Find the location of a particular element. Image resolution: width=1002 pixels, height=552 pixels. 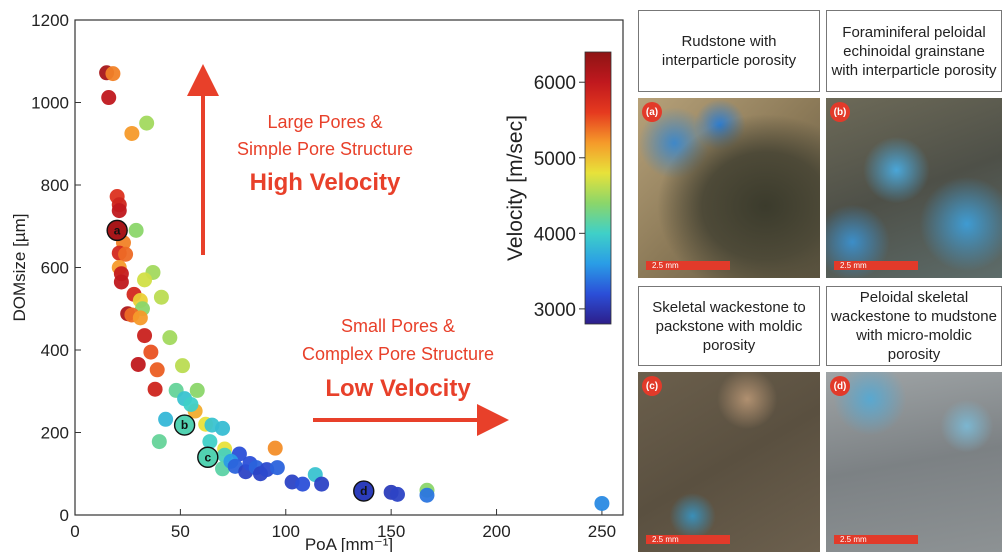

x-tick-label: 0 is located at coordinates (74, 531).